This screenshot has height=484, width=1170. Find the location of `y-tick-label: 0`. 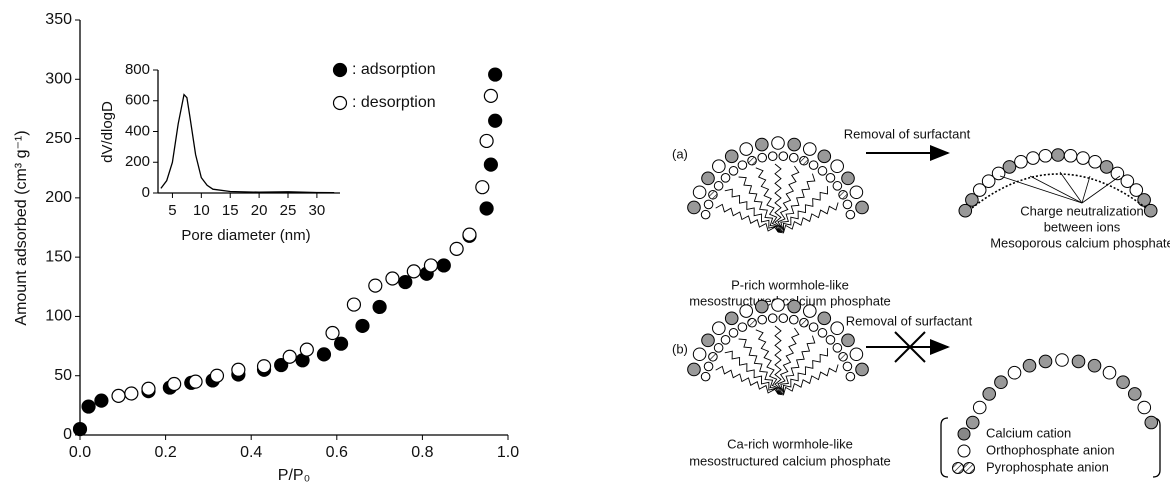

y-tick-label: 0 is located at coordinates (146, 192).